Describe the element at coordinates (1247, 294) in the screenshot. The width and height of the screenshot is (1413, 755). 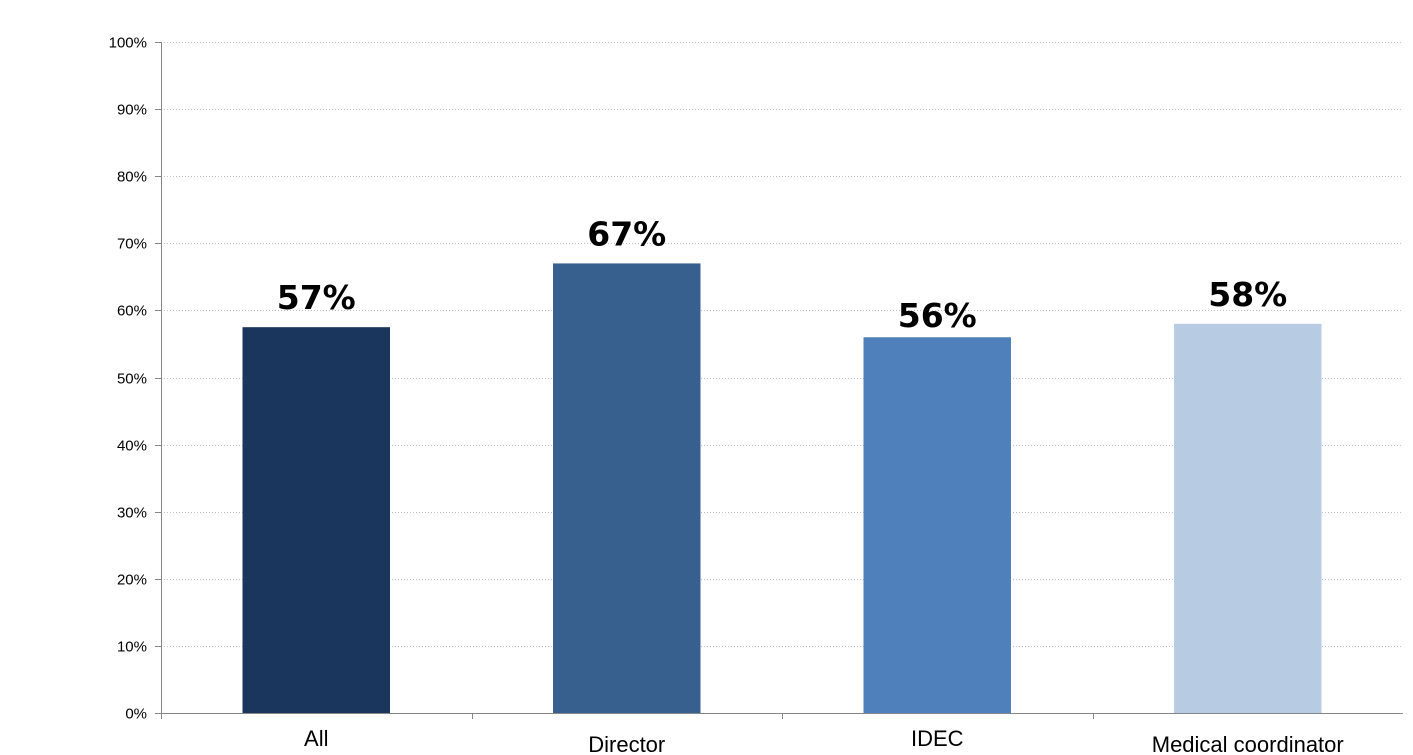
I see `data-label: 58%` at that location.